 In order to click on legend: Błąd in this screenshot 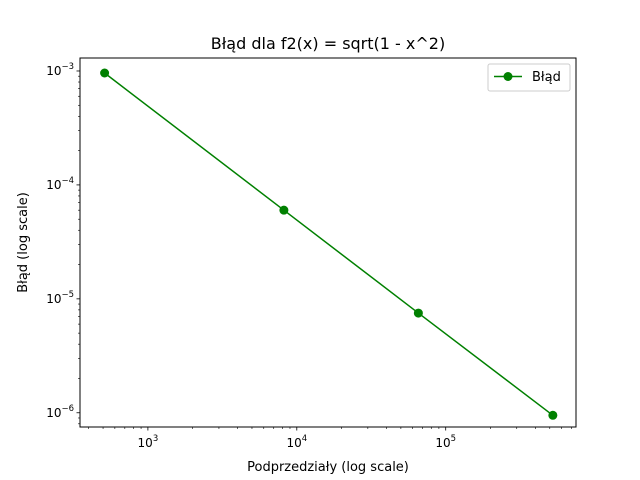, I will do `click(529, 77)`.